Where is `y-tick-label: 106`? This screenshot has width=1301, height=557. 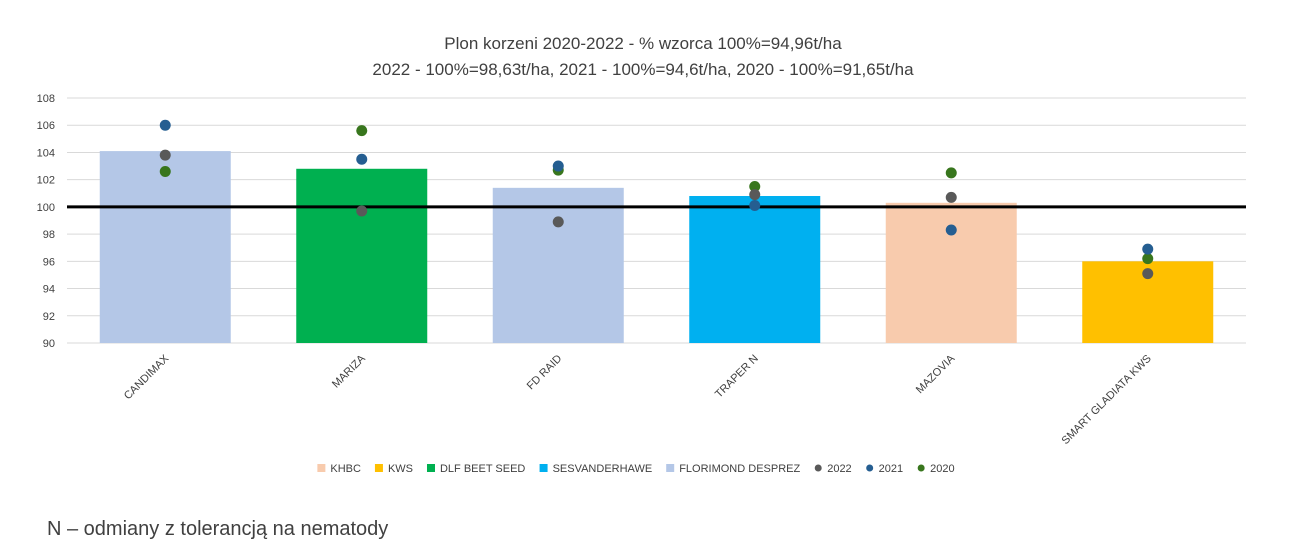 y-tick-label: 106 is located at coordinates (46, 126).